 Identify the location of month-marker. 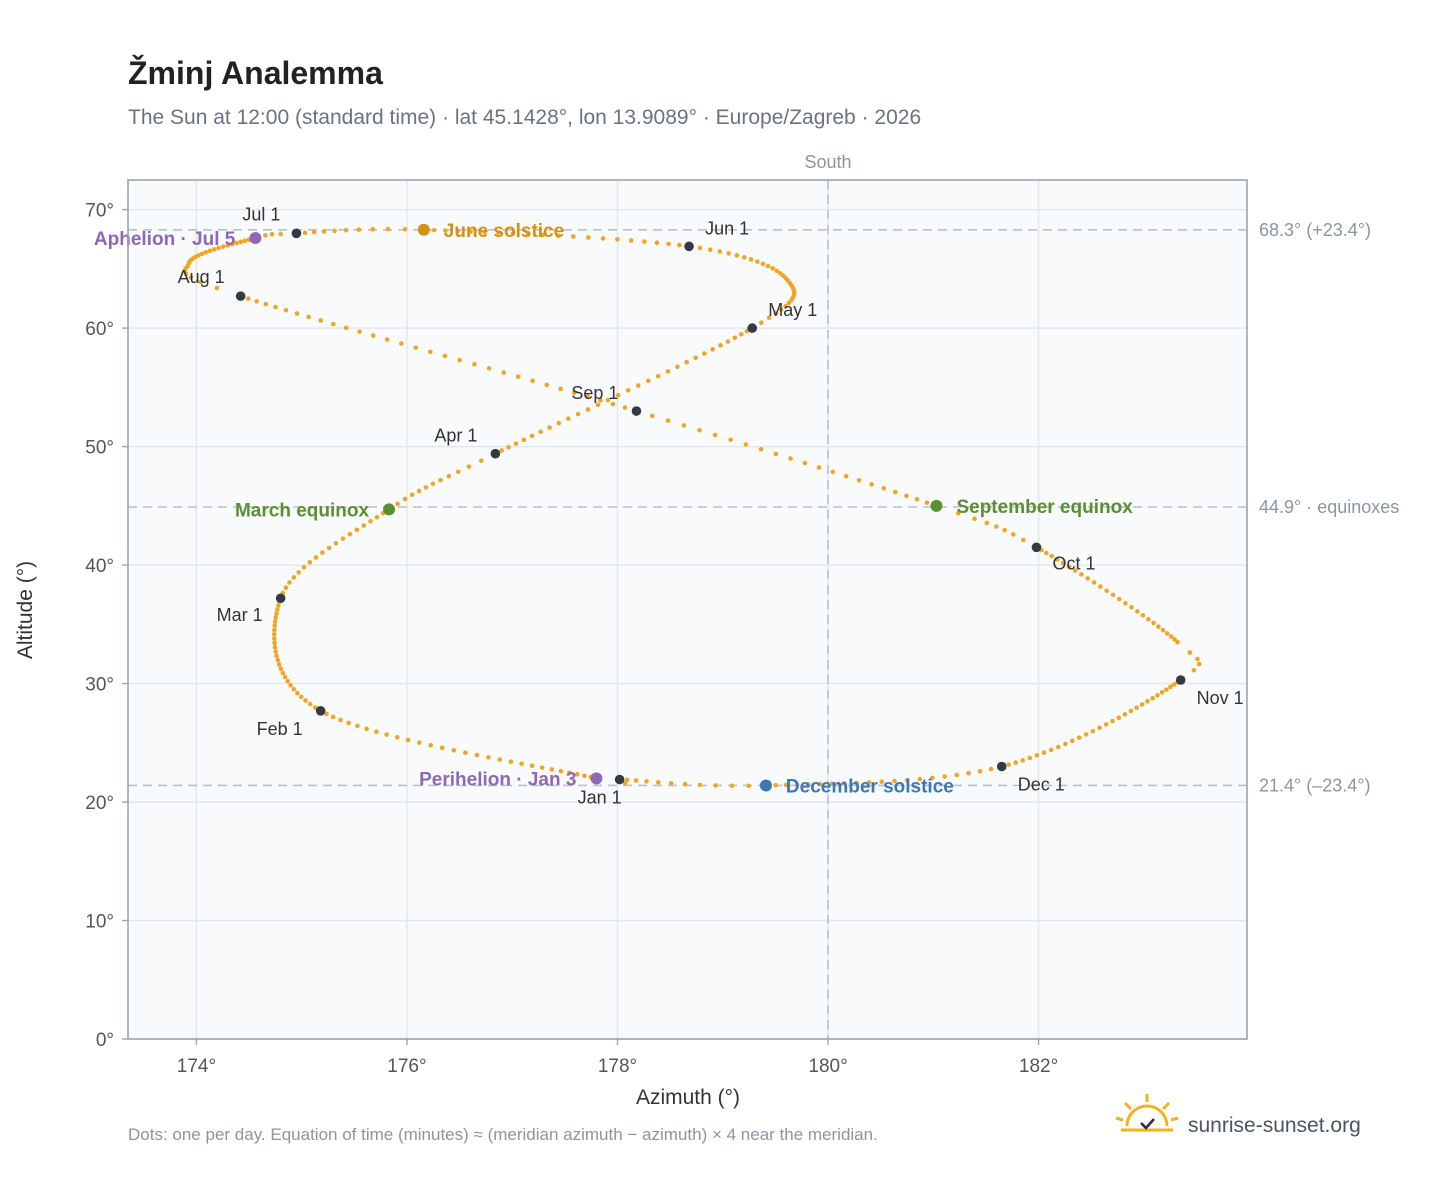
(320, 711).